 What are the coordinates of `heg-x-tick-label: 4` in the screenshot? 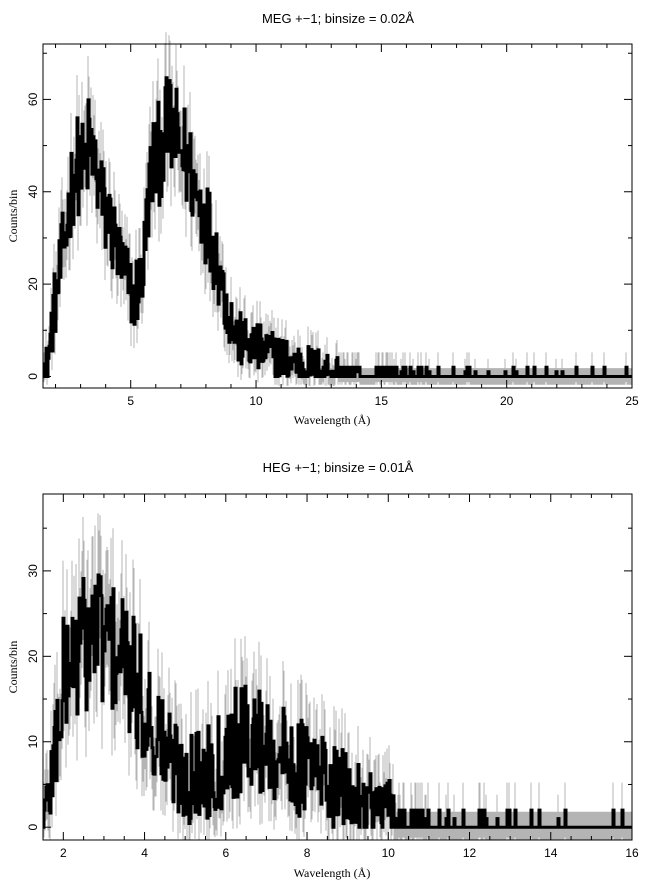 It's located at (144, 853).